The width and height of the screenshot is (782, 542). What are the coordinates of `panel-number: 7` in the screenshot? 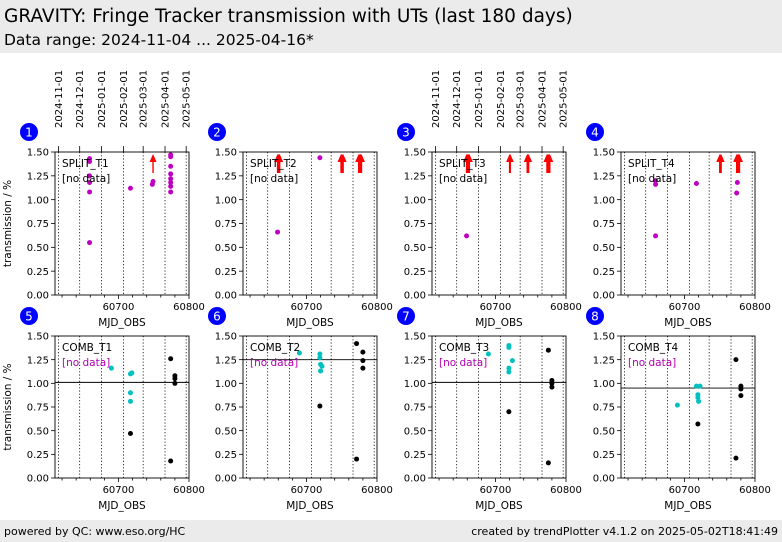 It's located at (406, 317).